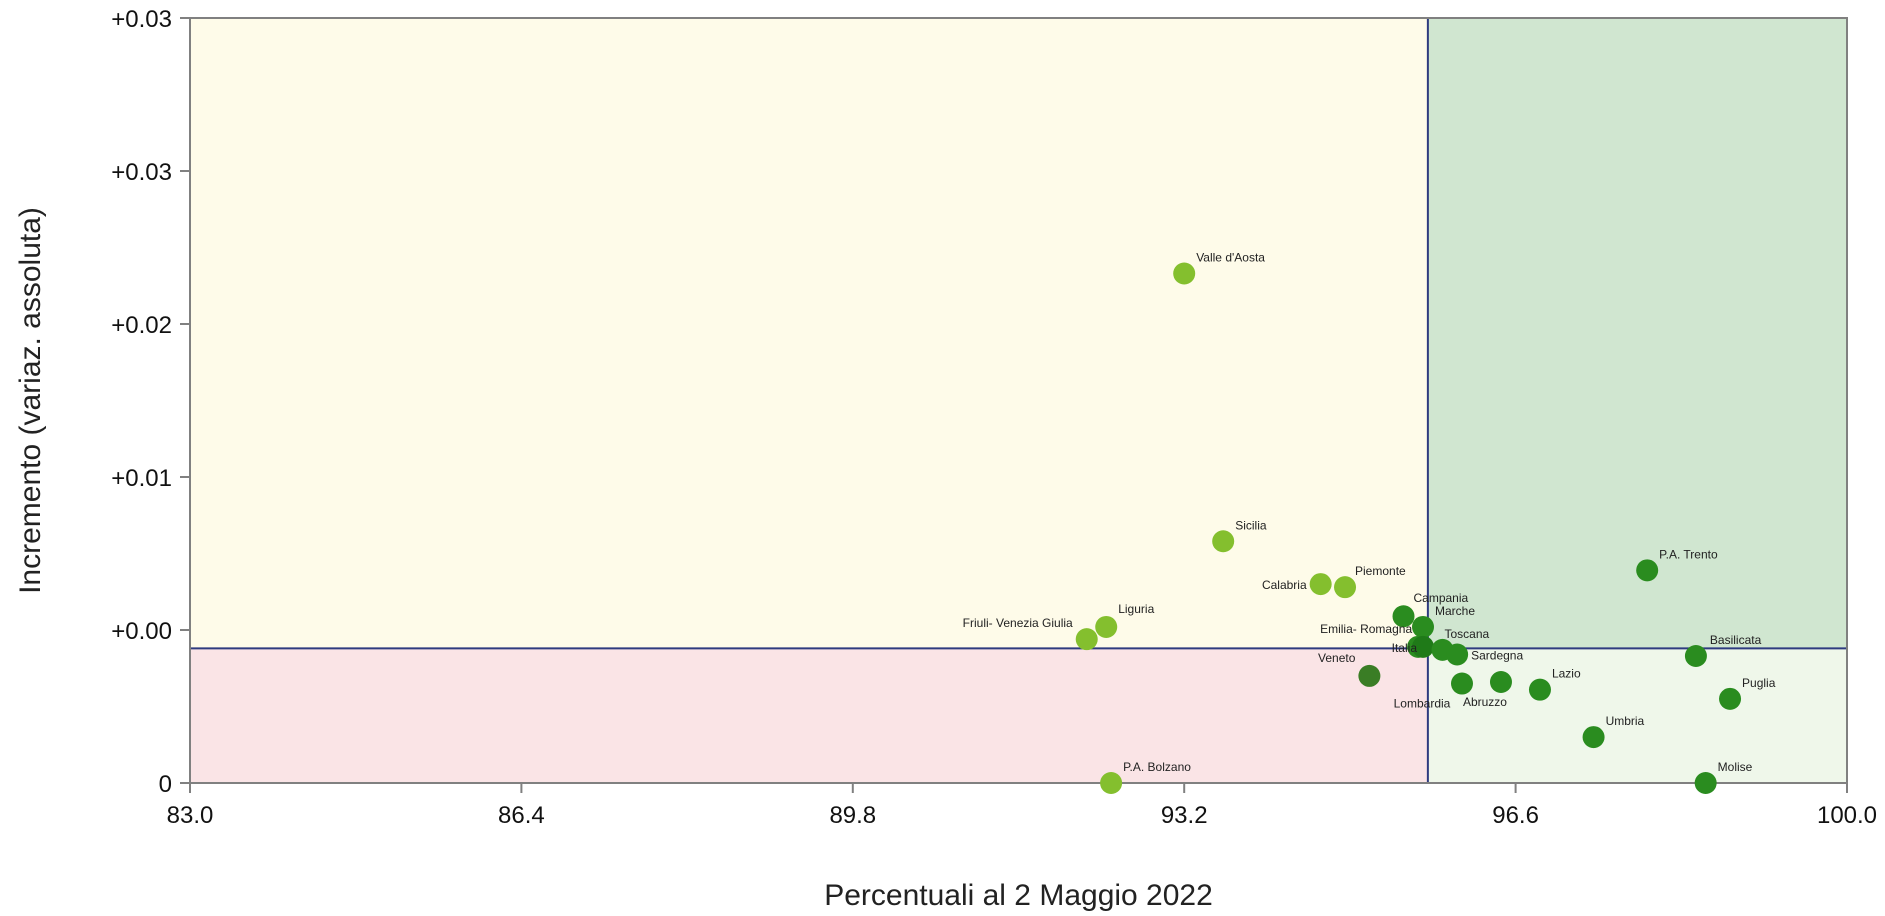  Describe the element at coordinates (150, 402) in the screenshot. I see `y-axis: 0 +0.00 +0.01 +0.02 +0.03 +0.03` at that location.